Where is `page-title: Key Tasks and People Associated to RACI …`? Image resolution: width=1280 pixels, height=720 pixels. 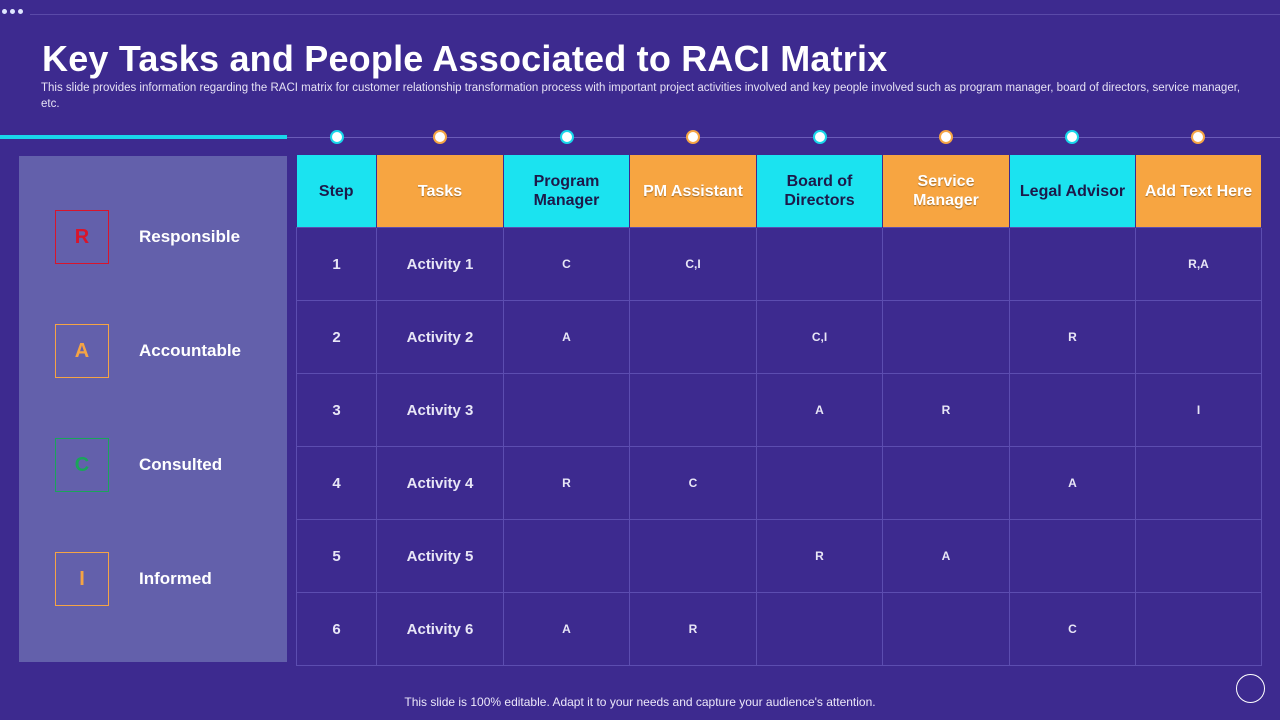 page-title: Key Tasks and People Associated to RACI … is located at coordinates (465, 58).